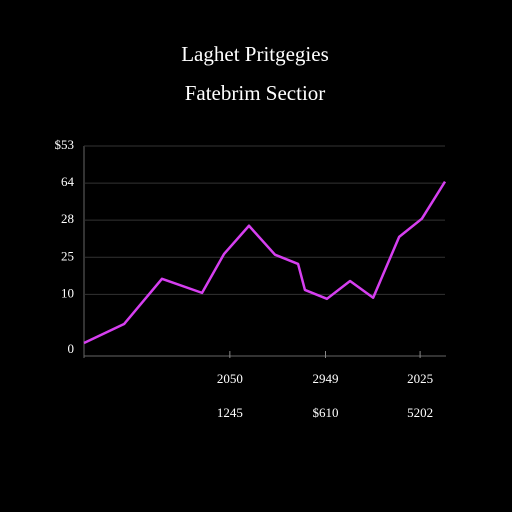 This screenshot has width=512, height=512. Describe the element at coordinates (255, 54) in the screenshot. I see `chart-title: Laghet Pritgegies` at that location.